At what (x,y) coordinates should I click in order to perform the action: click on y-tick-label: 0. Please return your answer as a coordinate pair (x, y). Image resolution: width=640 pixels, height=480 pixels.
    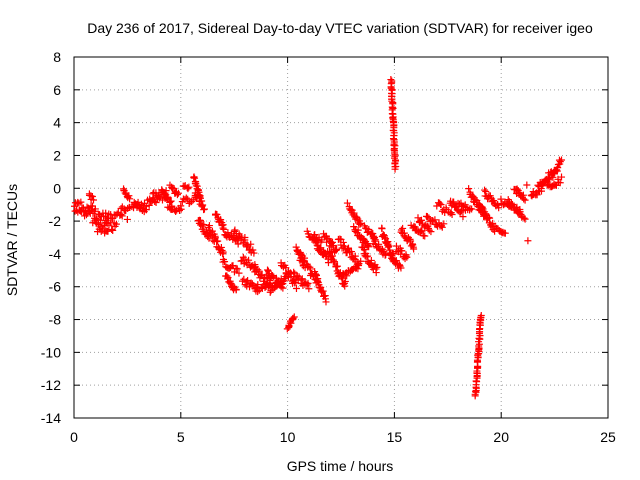
    Looking at the image, I should click on (57, 188).